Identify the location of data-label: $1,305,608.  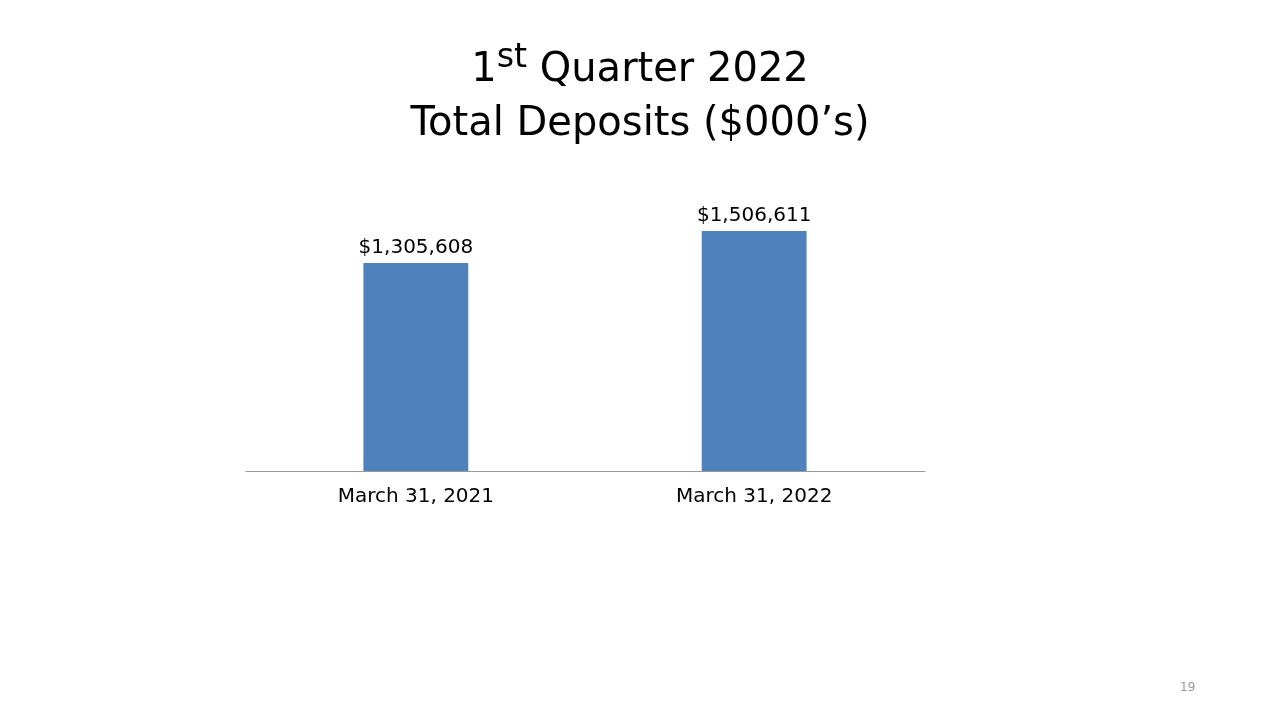
(416, 246).